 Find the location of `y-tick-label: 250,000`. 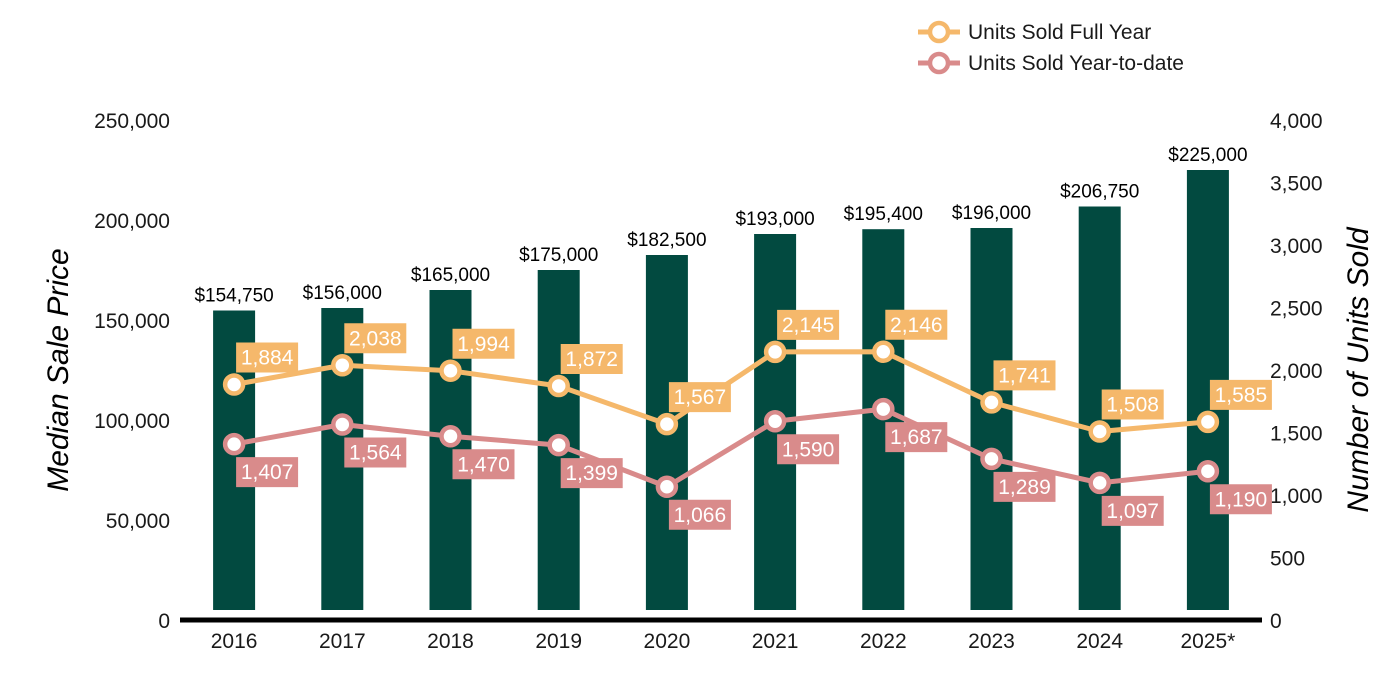

y-tick-label: 250,000 is located at coordinates (132, 121).